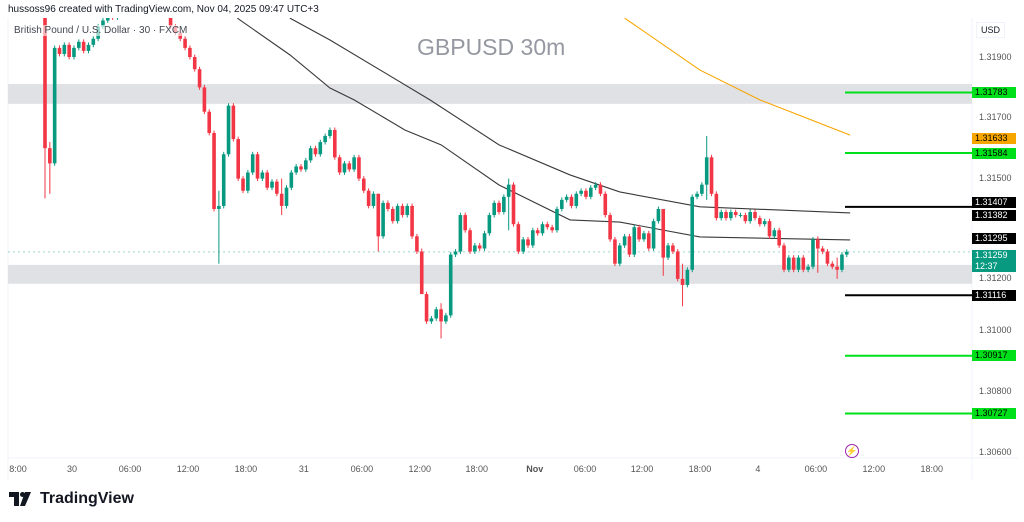 The image size is (1024, 522). I want to click on price-label: 1.31382, so click(994, 216).